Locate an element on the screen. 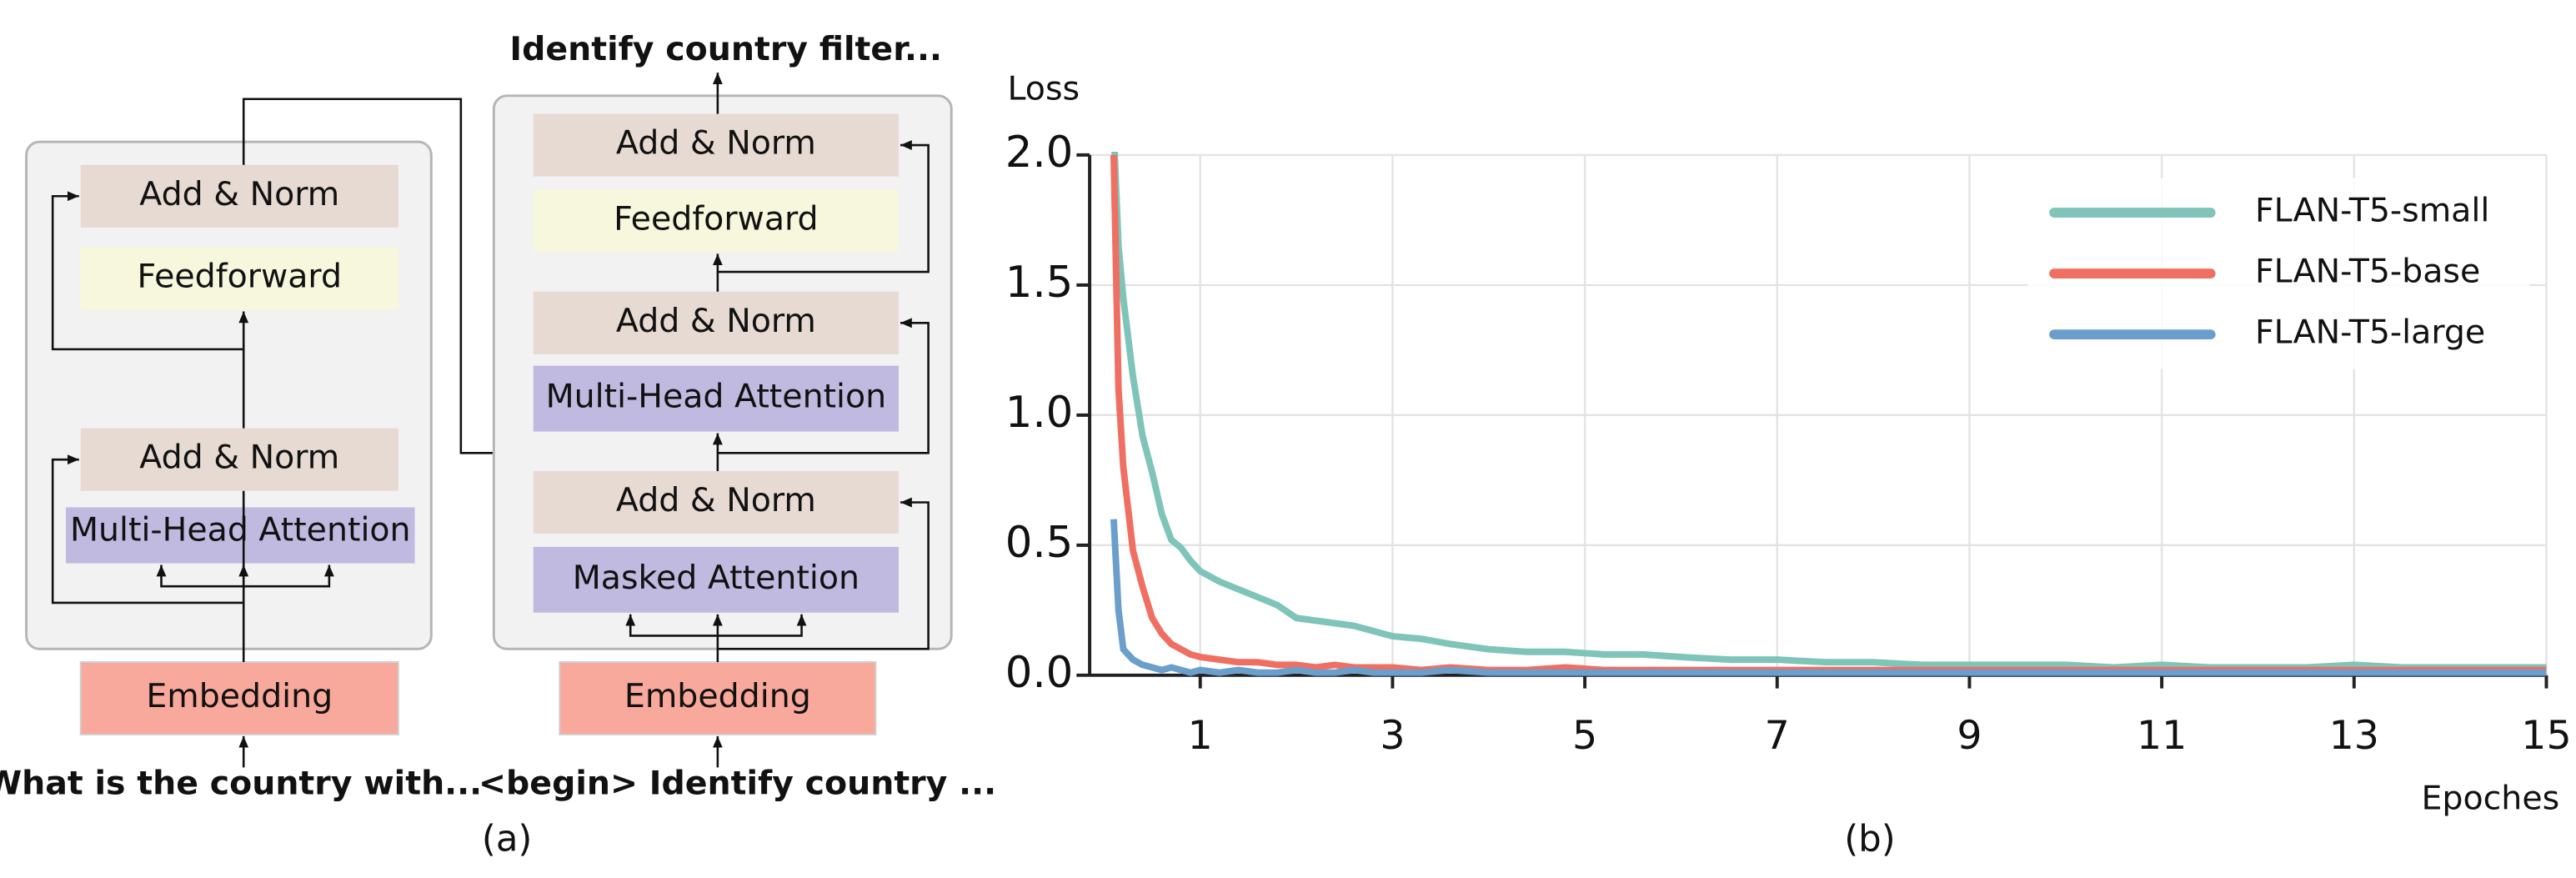  arrows is located at coordinates (777, 421).